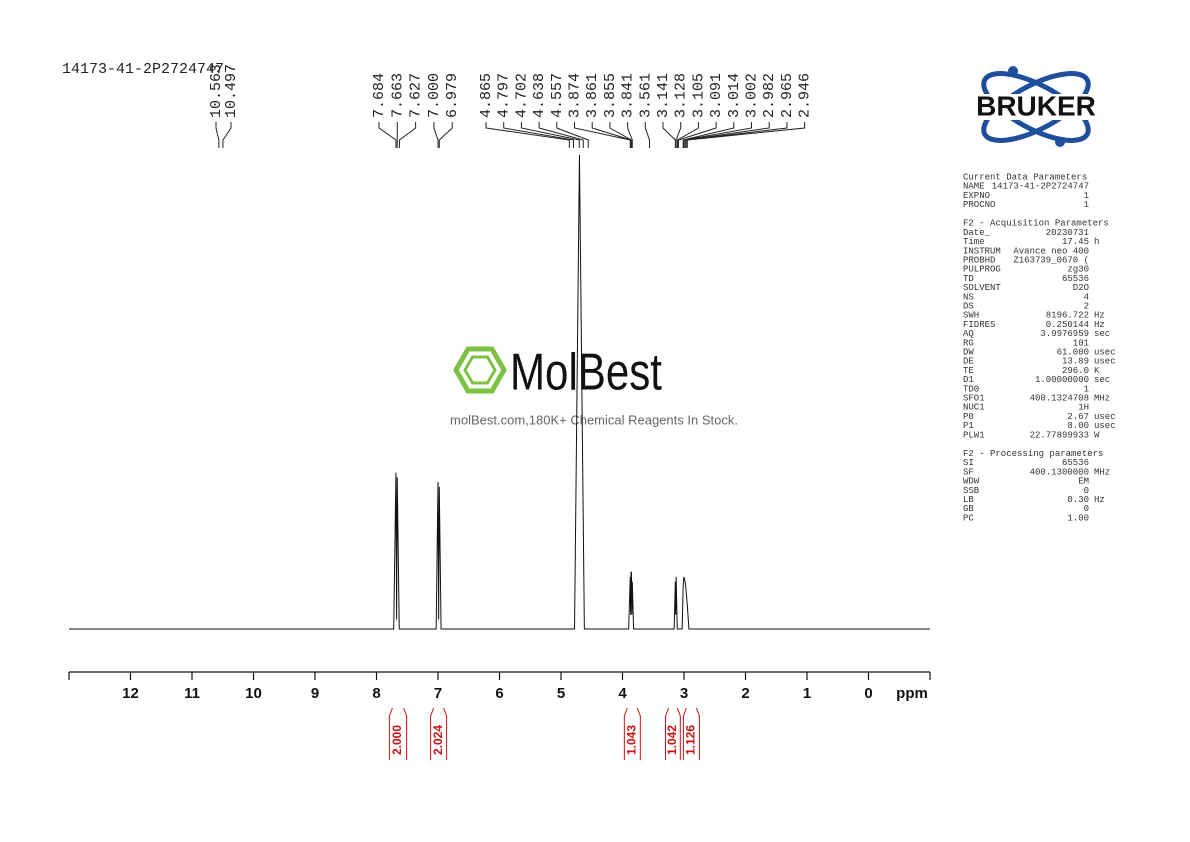 The width and height of the screenshot is (1190, 842). I want to click on x-tick-label: 7, so click(438, 693).